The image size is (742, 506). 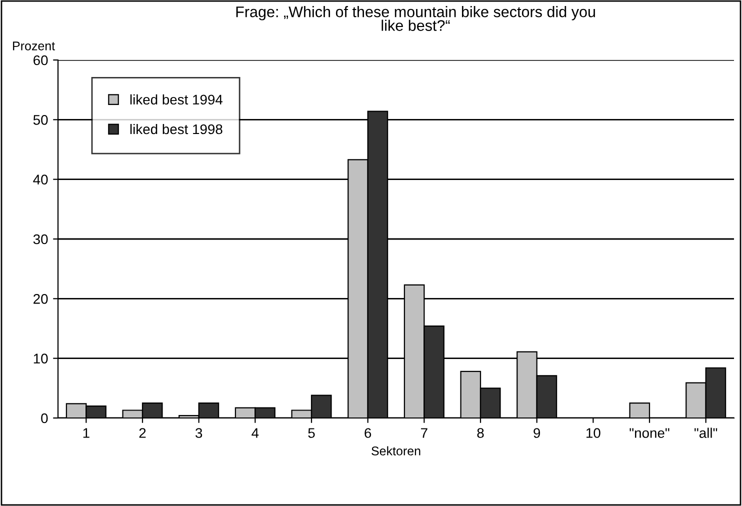 I want to click on x-tick-label: 3, so click(x=199, y=433).